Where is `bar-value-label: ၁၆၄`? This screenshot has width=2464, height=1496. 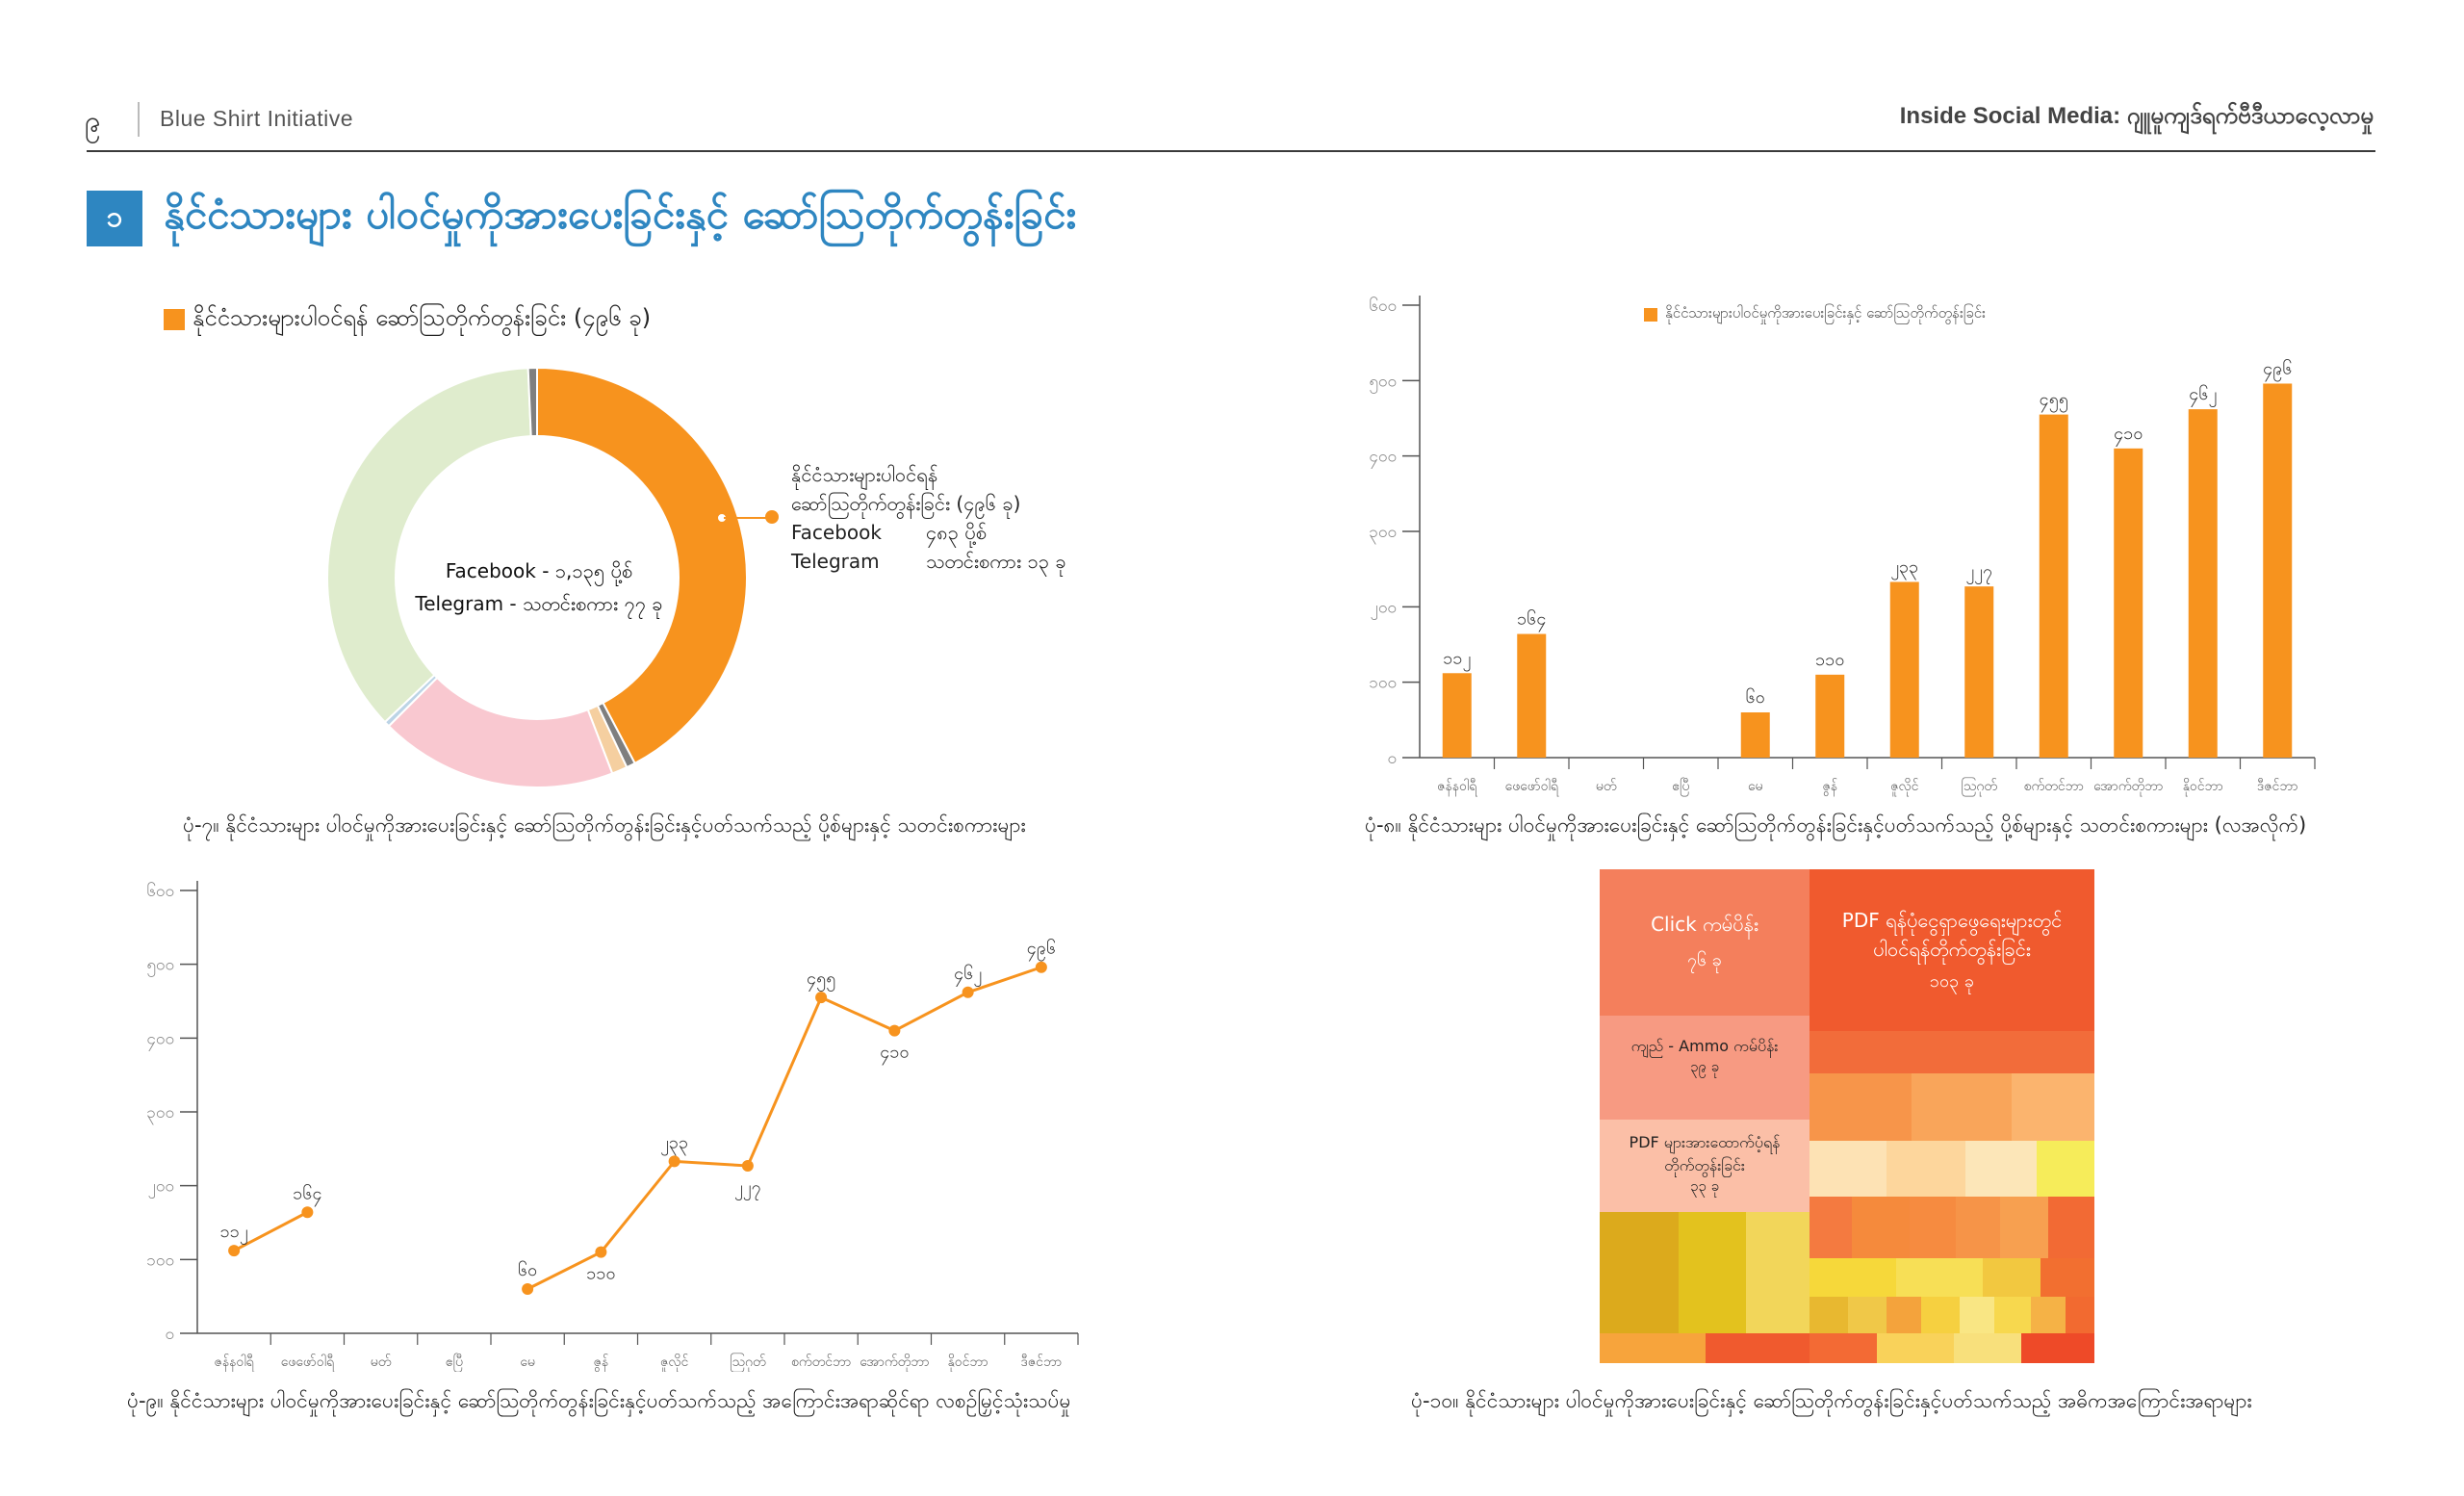 bar-value-label: ၁၆၄ is located at coordinates (1531, 621).